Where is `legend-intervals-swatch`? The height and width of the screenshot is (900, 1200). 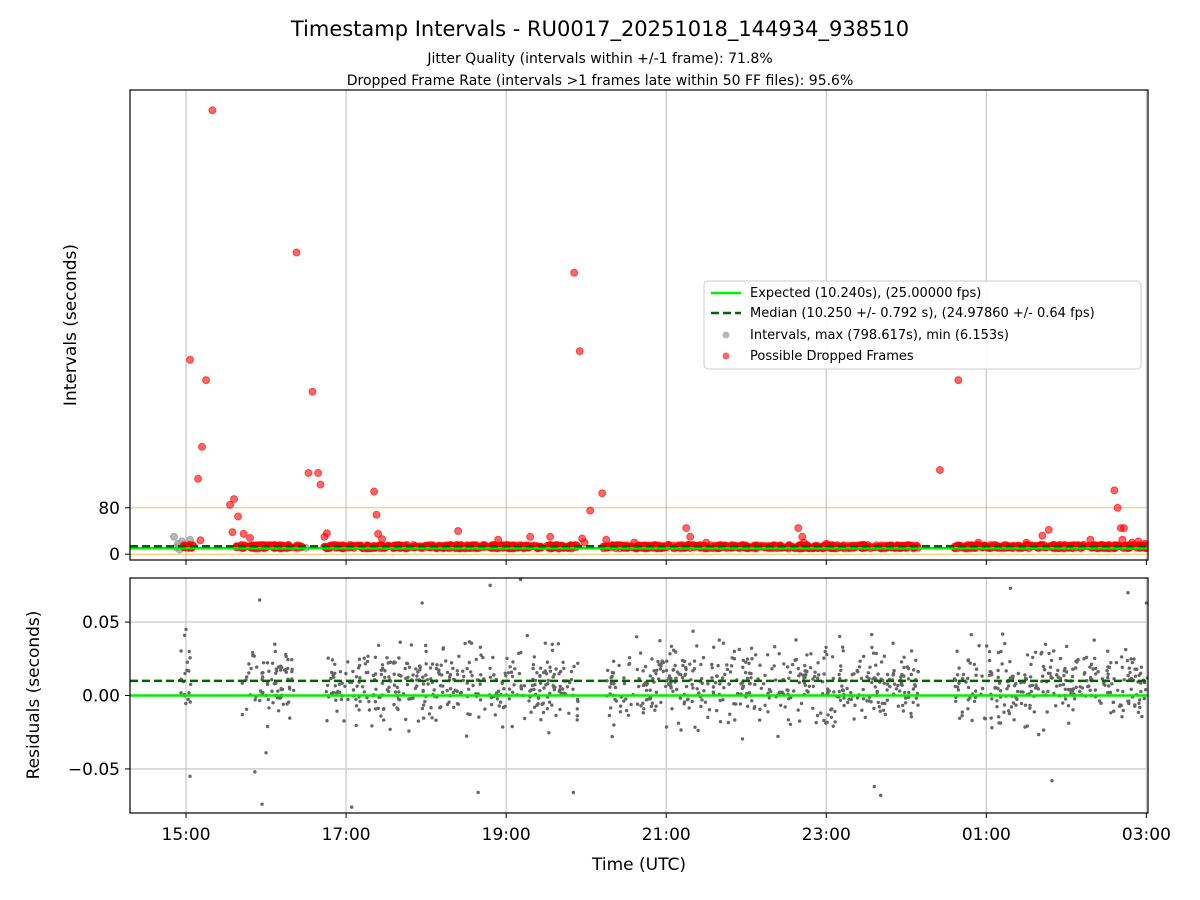
legend-intervals-swatch is located at coordinates (726, 335).